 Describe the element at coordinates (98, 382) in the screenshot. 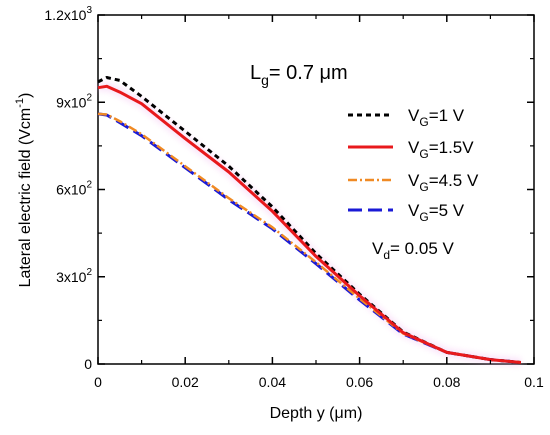

I see `x-tick-label: 0` at that location.